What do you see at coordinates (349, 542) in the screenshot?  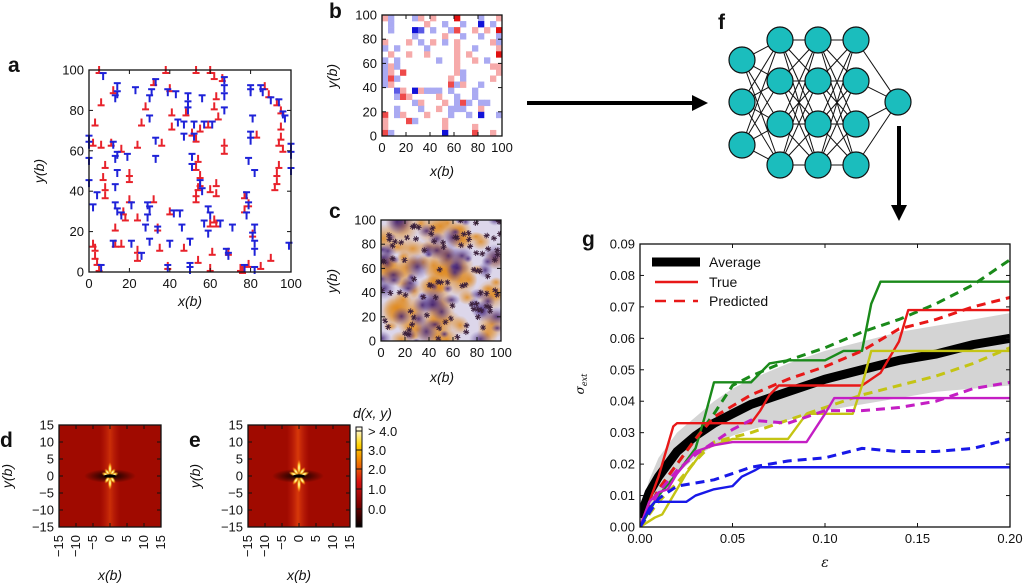 I see `x-tick-label: 15` at bounding box center [349, 542].